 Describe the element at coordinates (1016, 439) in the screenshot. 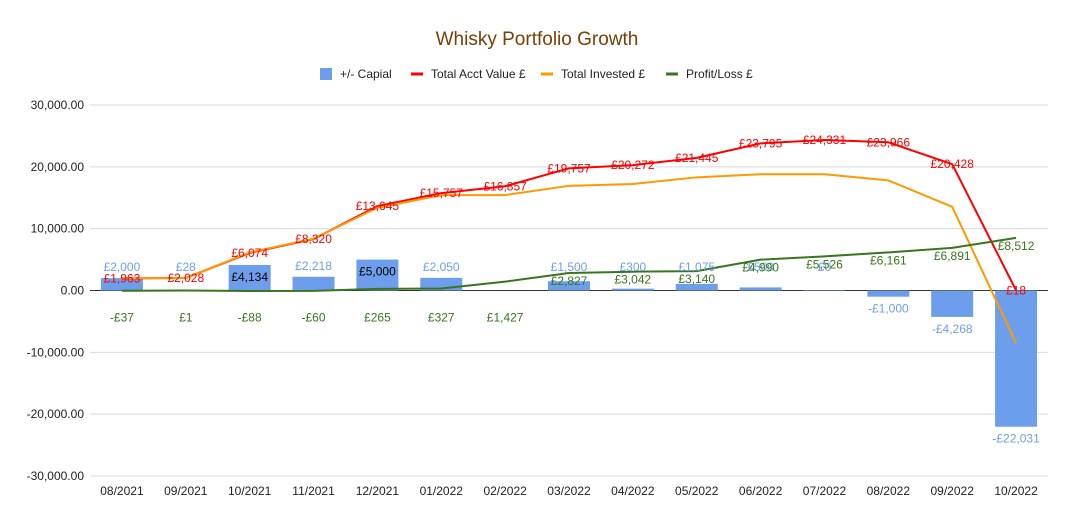

I see `bar-data-label: -£22,031` at that location.